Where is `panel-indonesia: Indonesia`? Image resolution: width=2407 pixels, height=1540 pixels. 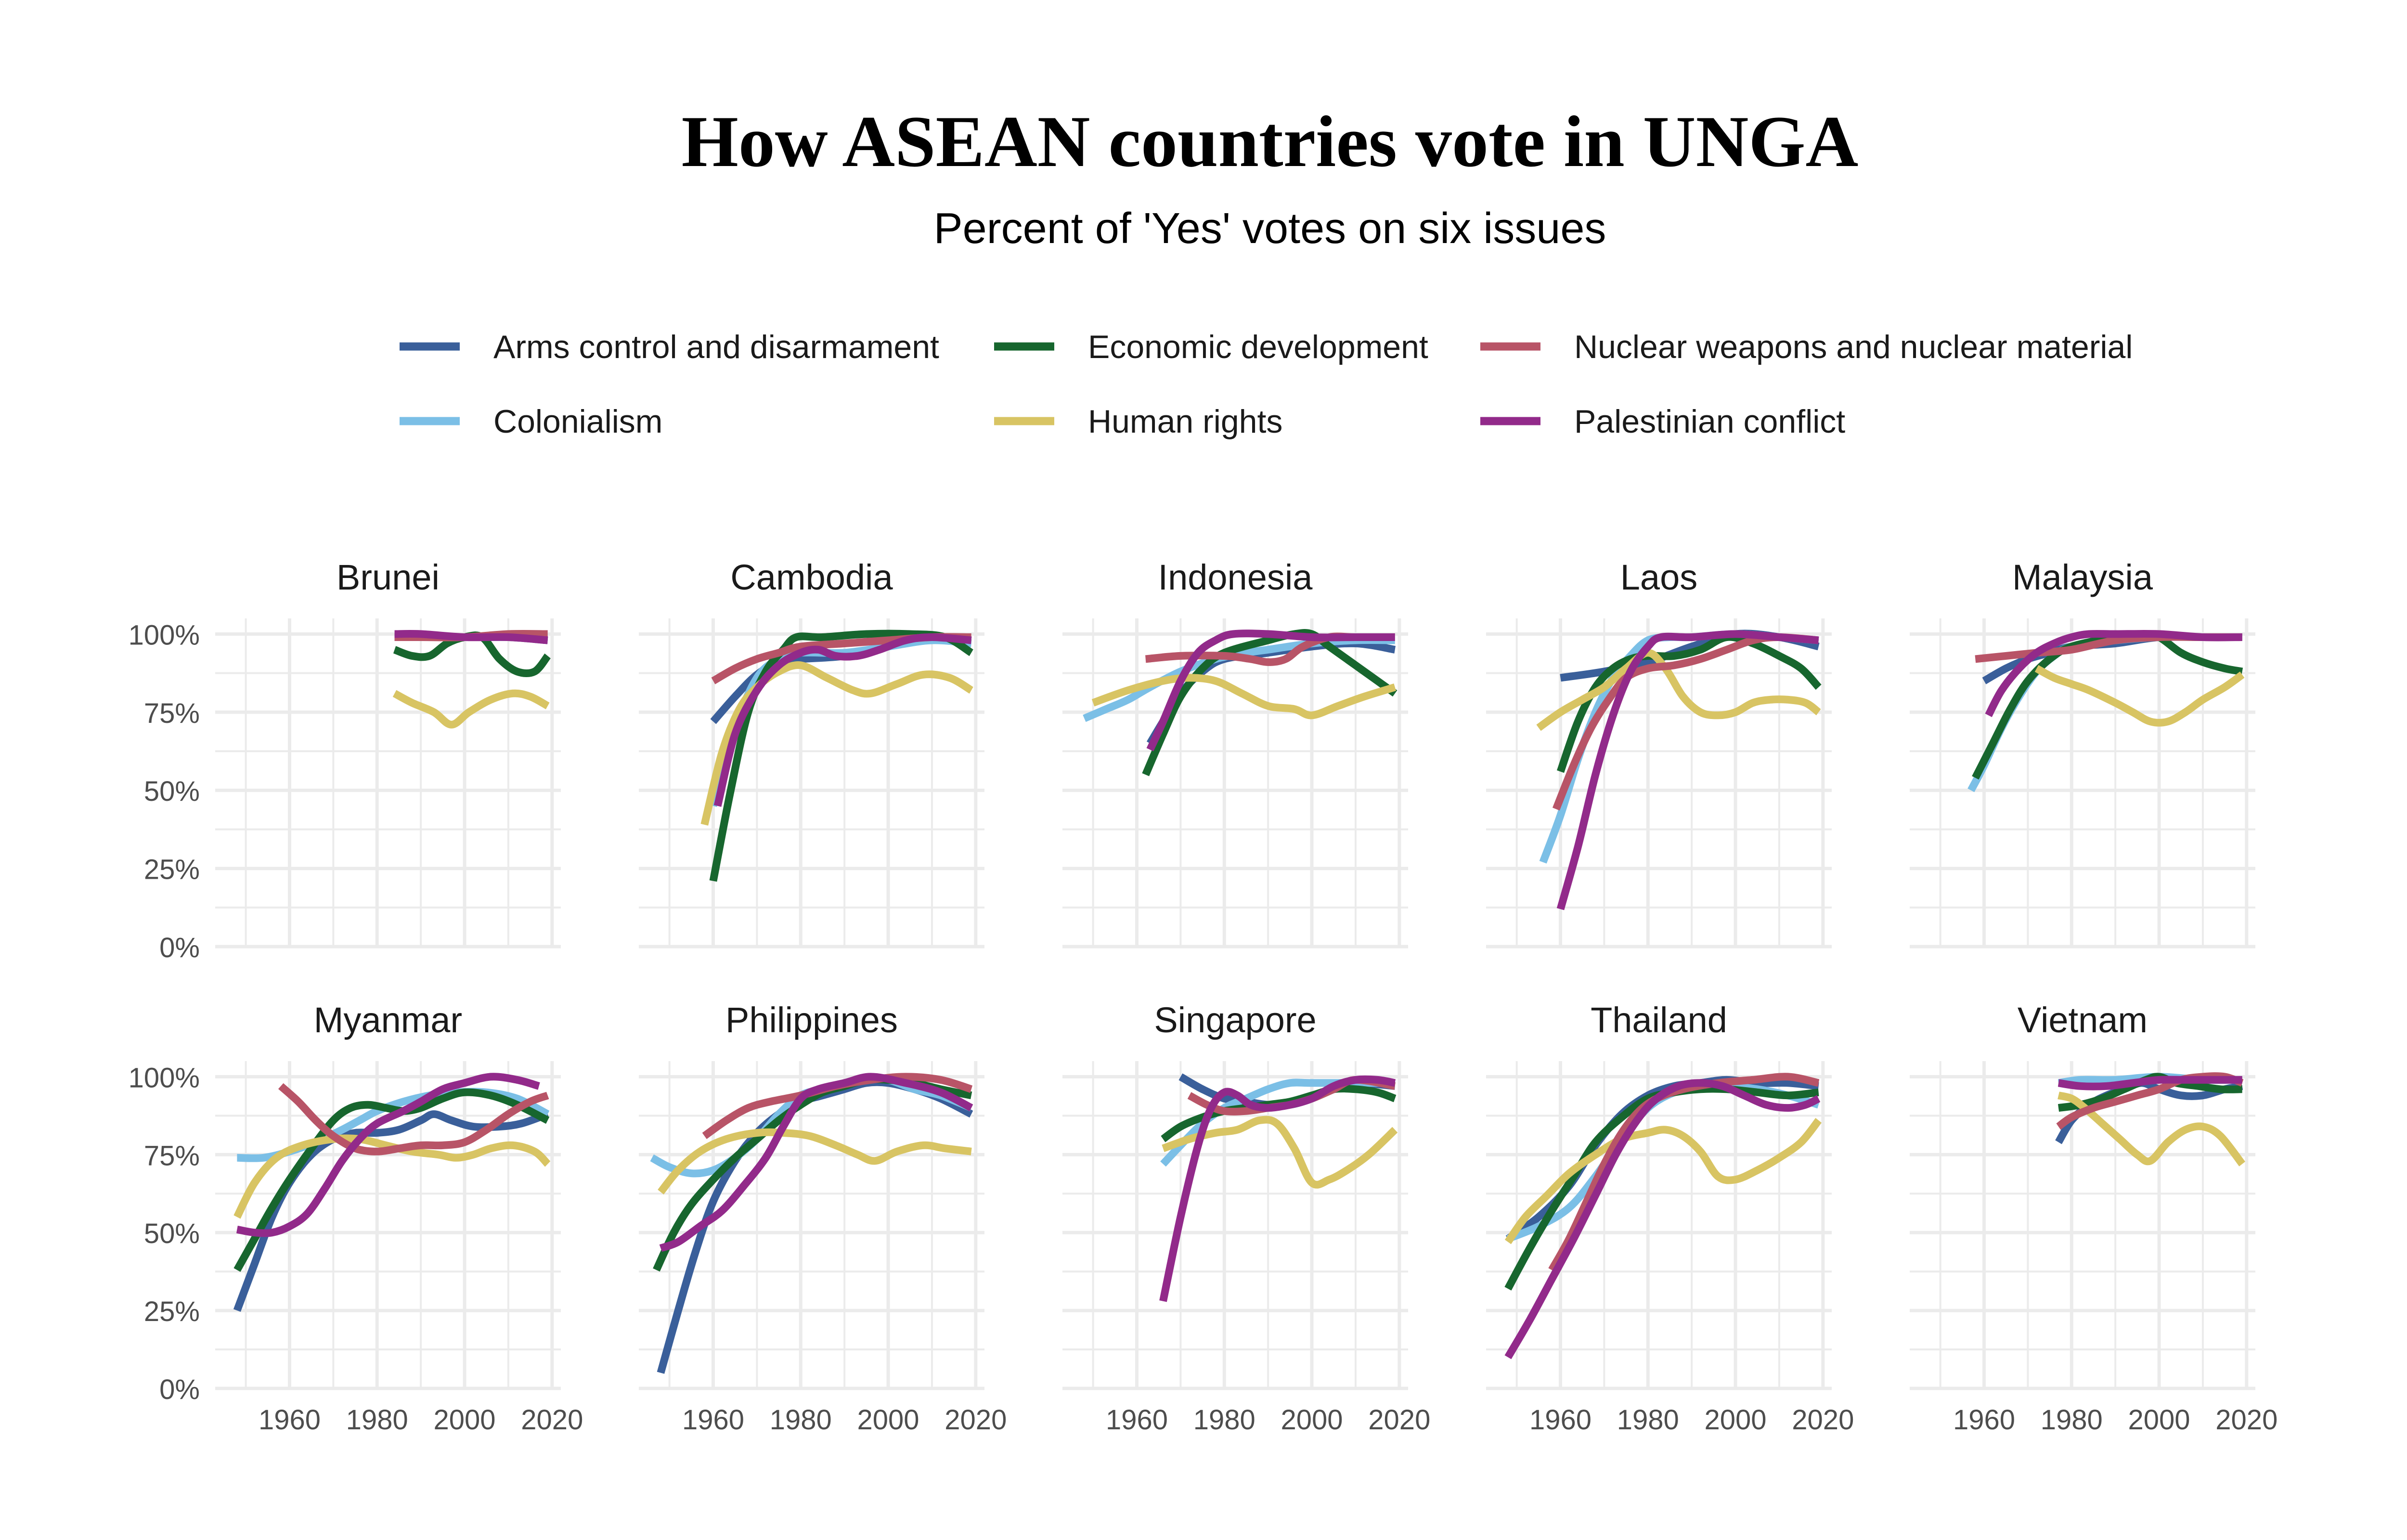 panel-indonesia: Indonesia is located at coordinates (1235, 753).